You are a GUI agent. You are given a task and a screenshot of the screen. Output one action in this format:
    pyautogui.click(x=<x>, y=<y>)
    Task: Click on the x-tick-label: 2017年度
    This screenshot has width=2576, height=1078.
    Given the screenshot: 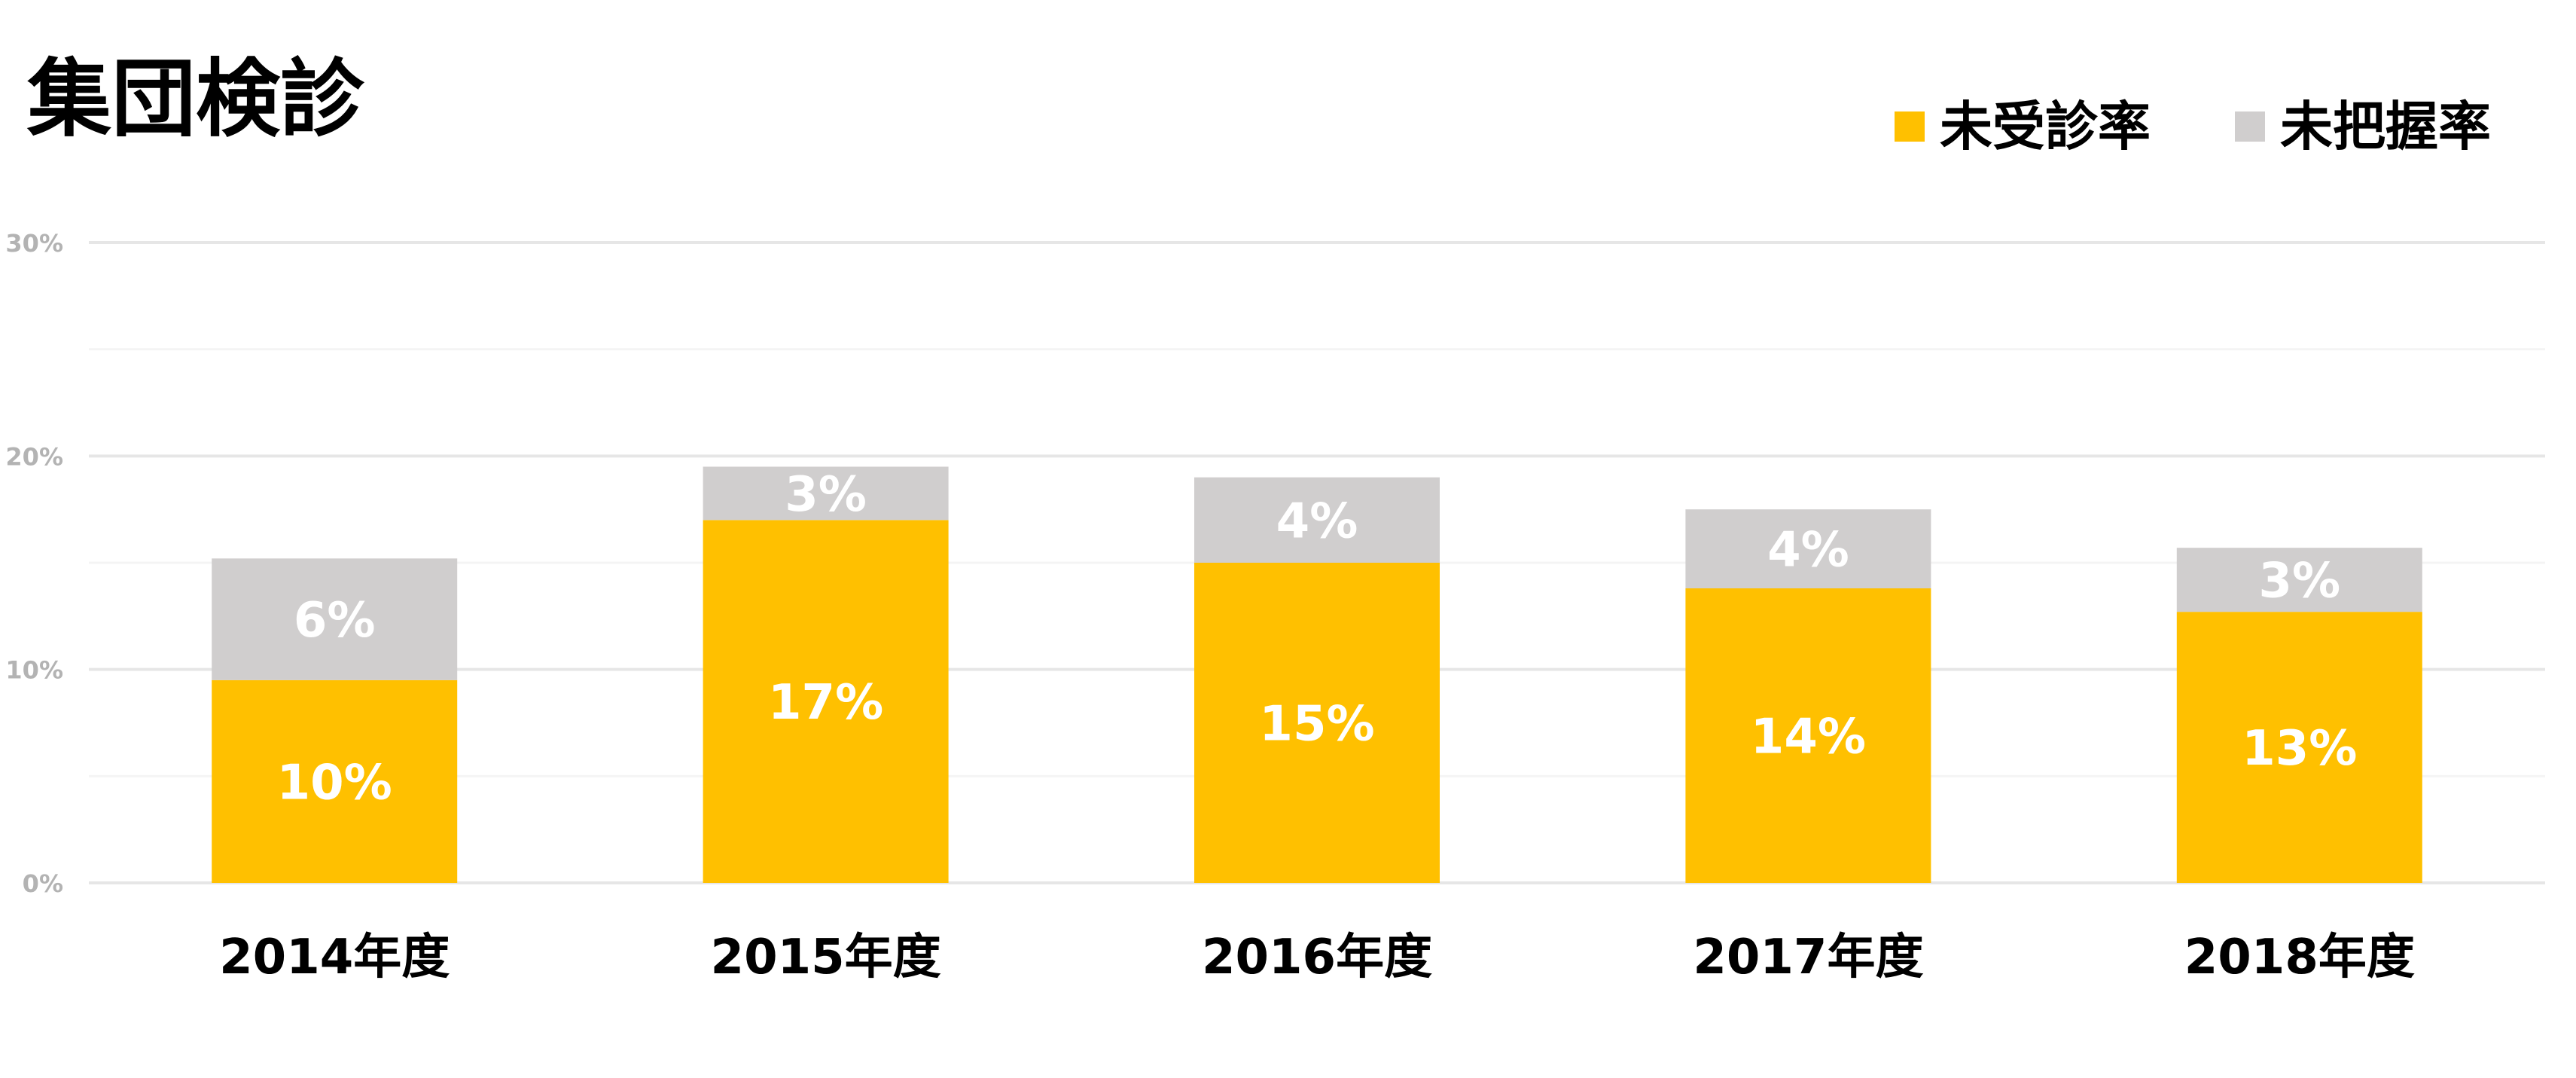 What is the action you would take?
    pyautogui.click(x=1808, y=957)
    